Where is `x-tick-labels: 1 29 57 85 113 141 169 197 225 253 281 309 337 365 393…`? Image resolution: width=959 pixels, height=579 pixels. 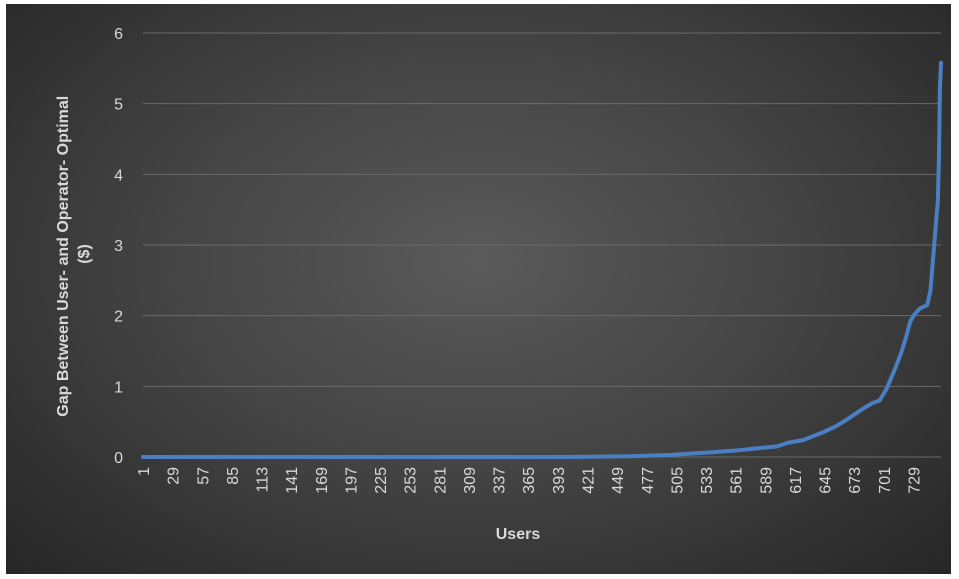 x-tick-labels: 1 29 57 85 113 141 169 197 225 253 281 309 337 365 393… is located at coordinates (529, 480).